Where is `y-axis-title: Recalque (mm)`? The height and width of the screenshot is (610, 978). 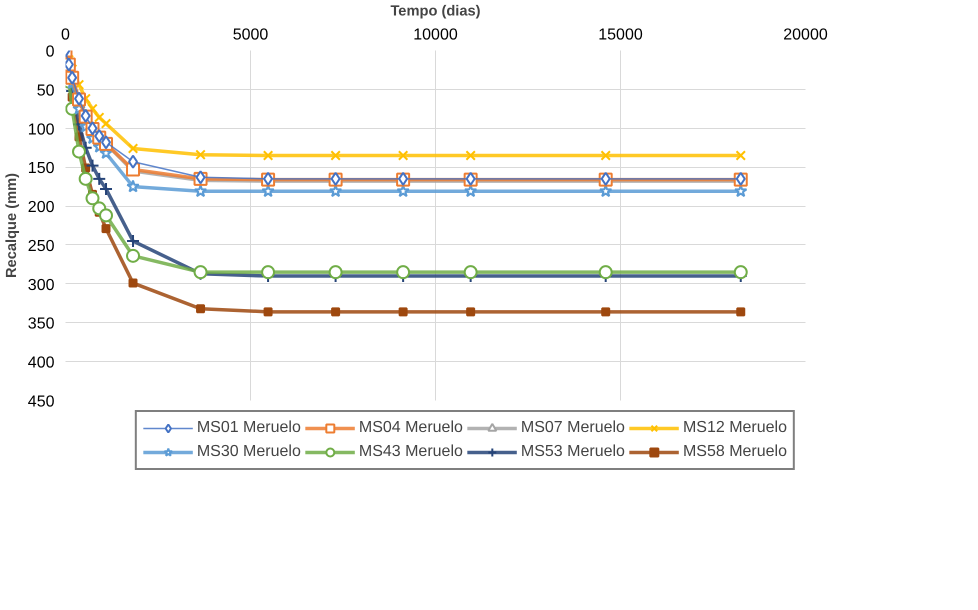 y-axis-title: Recalque (mm) is located at coordinates (12, 225).